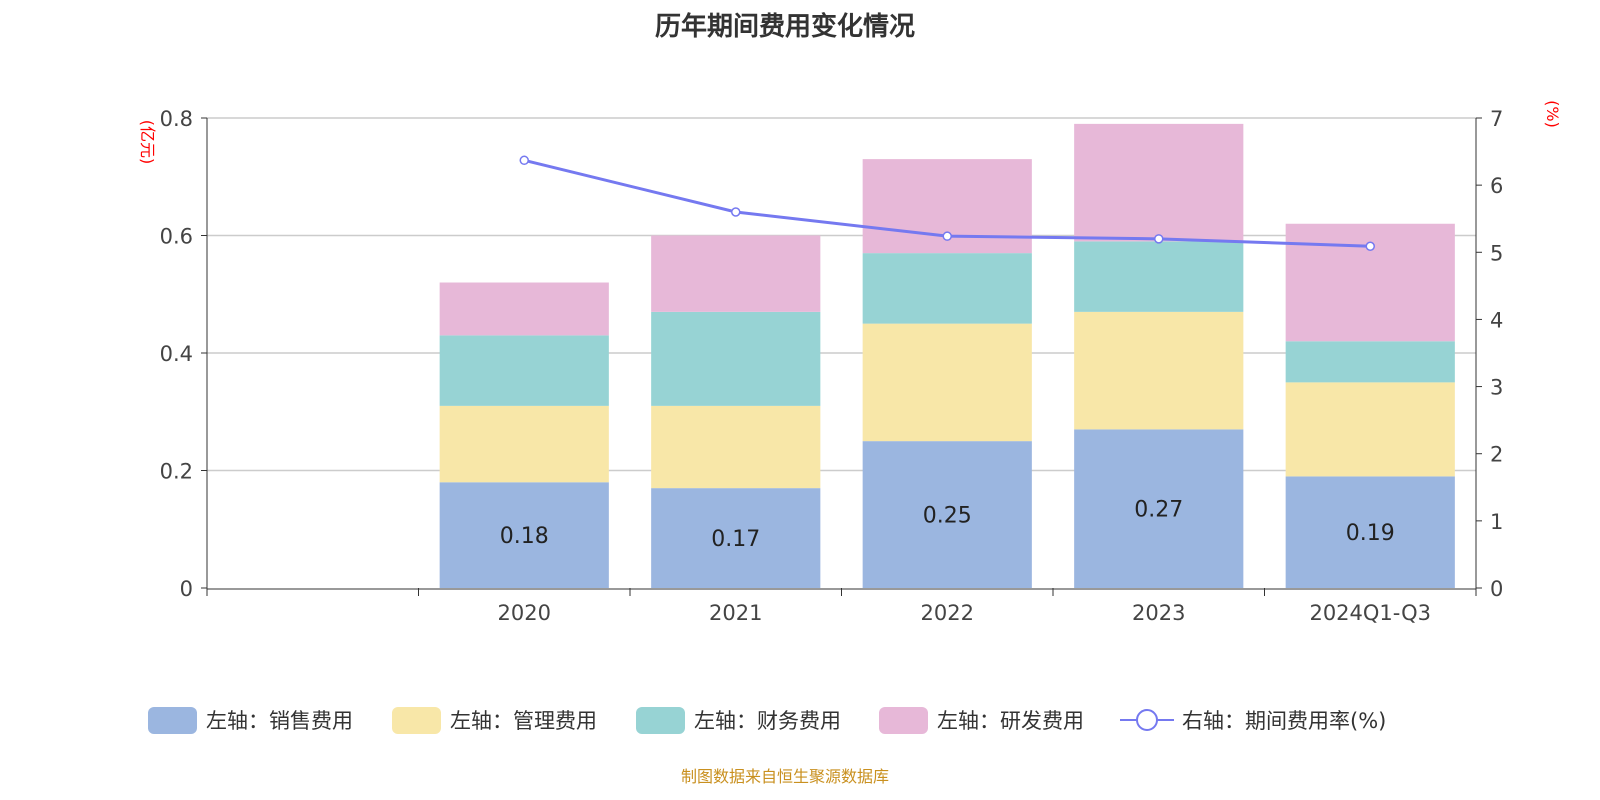  Describe the element at coordinates (1496, 455) in the screenshot. I see `right-tick-label: 2` at that location.